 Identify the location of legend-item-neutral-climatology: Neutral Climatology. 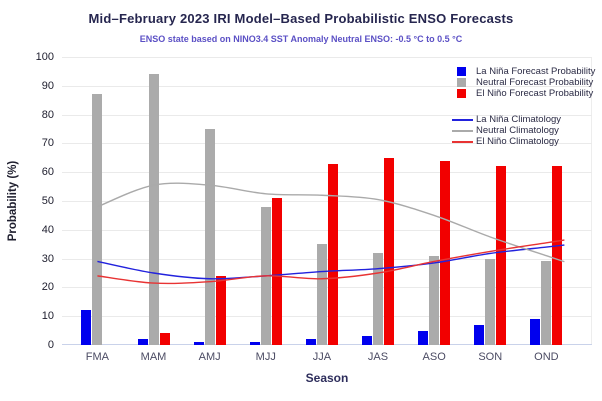
(523, 130).